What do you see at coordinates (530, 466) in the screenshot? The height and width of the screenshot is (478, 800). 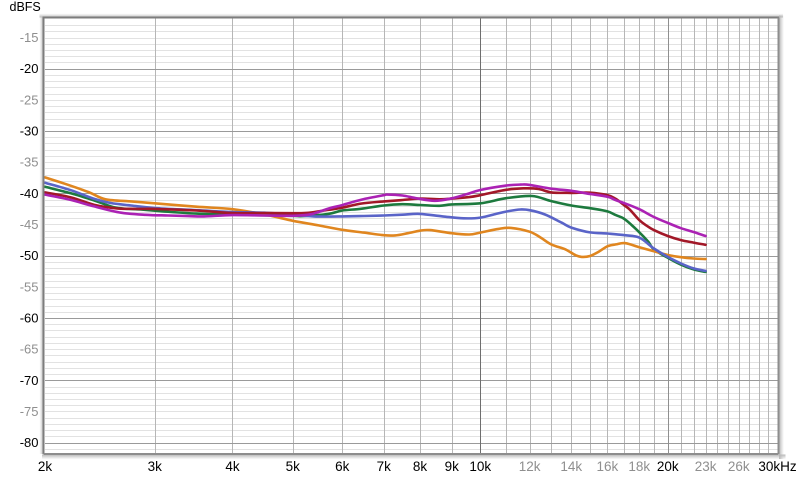 I see `svg-text: 12k` at bounding box center [530, 466].